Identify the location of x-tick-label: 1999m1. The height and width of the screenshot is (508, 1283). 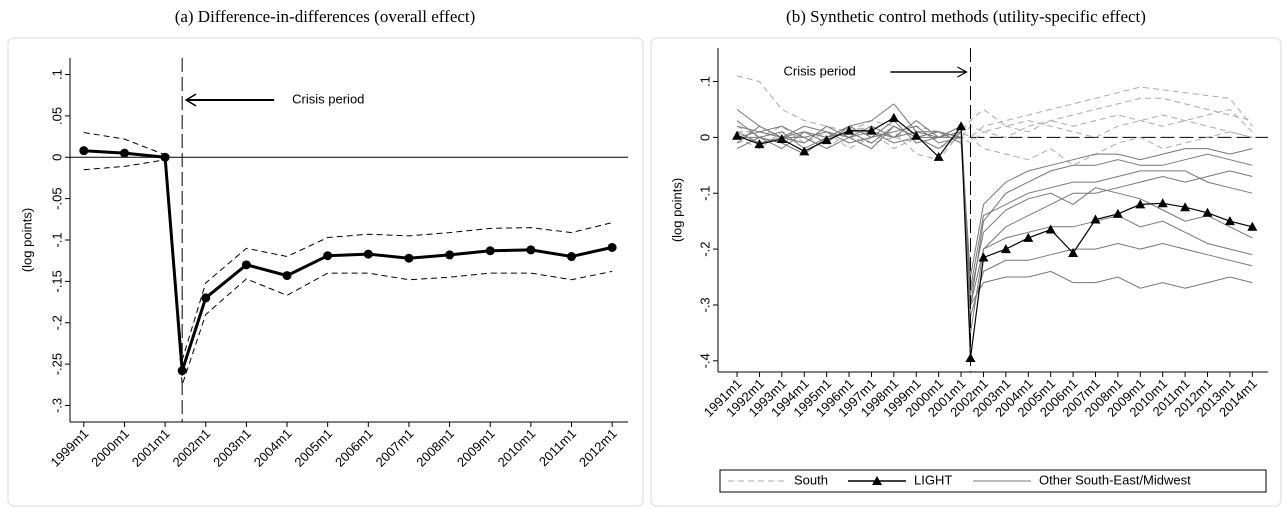
(70, 448).